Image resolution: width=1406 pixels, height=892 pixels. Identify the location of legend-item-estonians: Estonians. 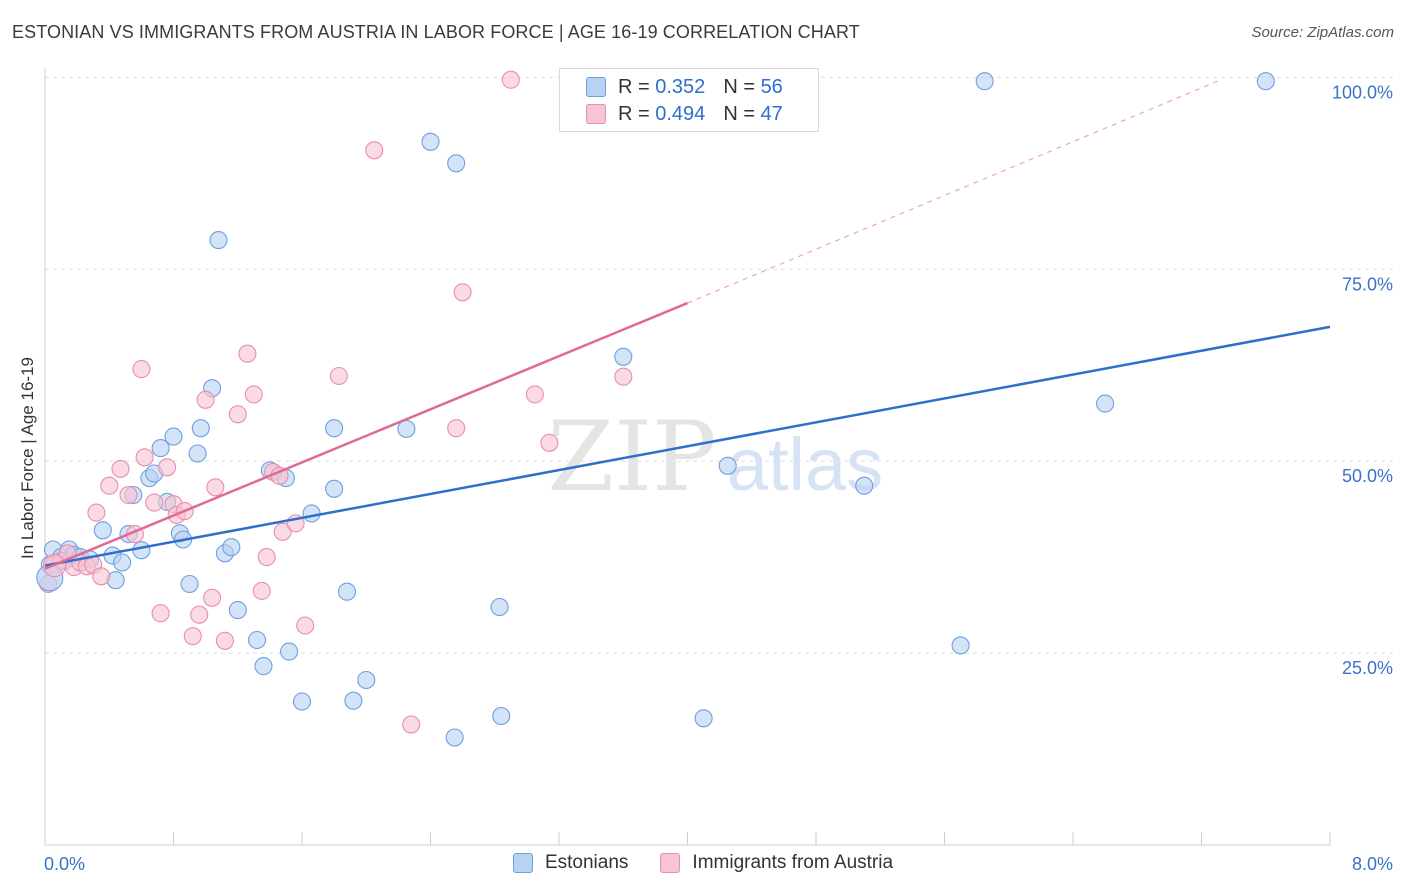
(570, 863).